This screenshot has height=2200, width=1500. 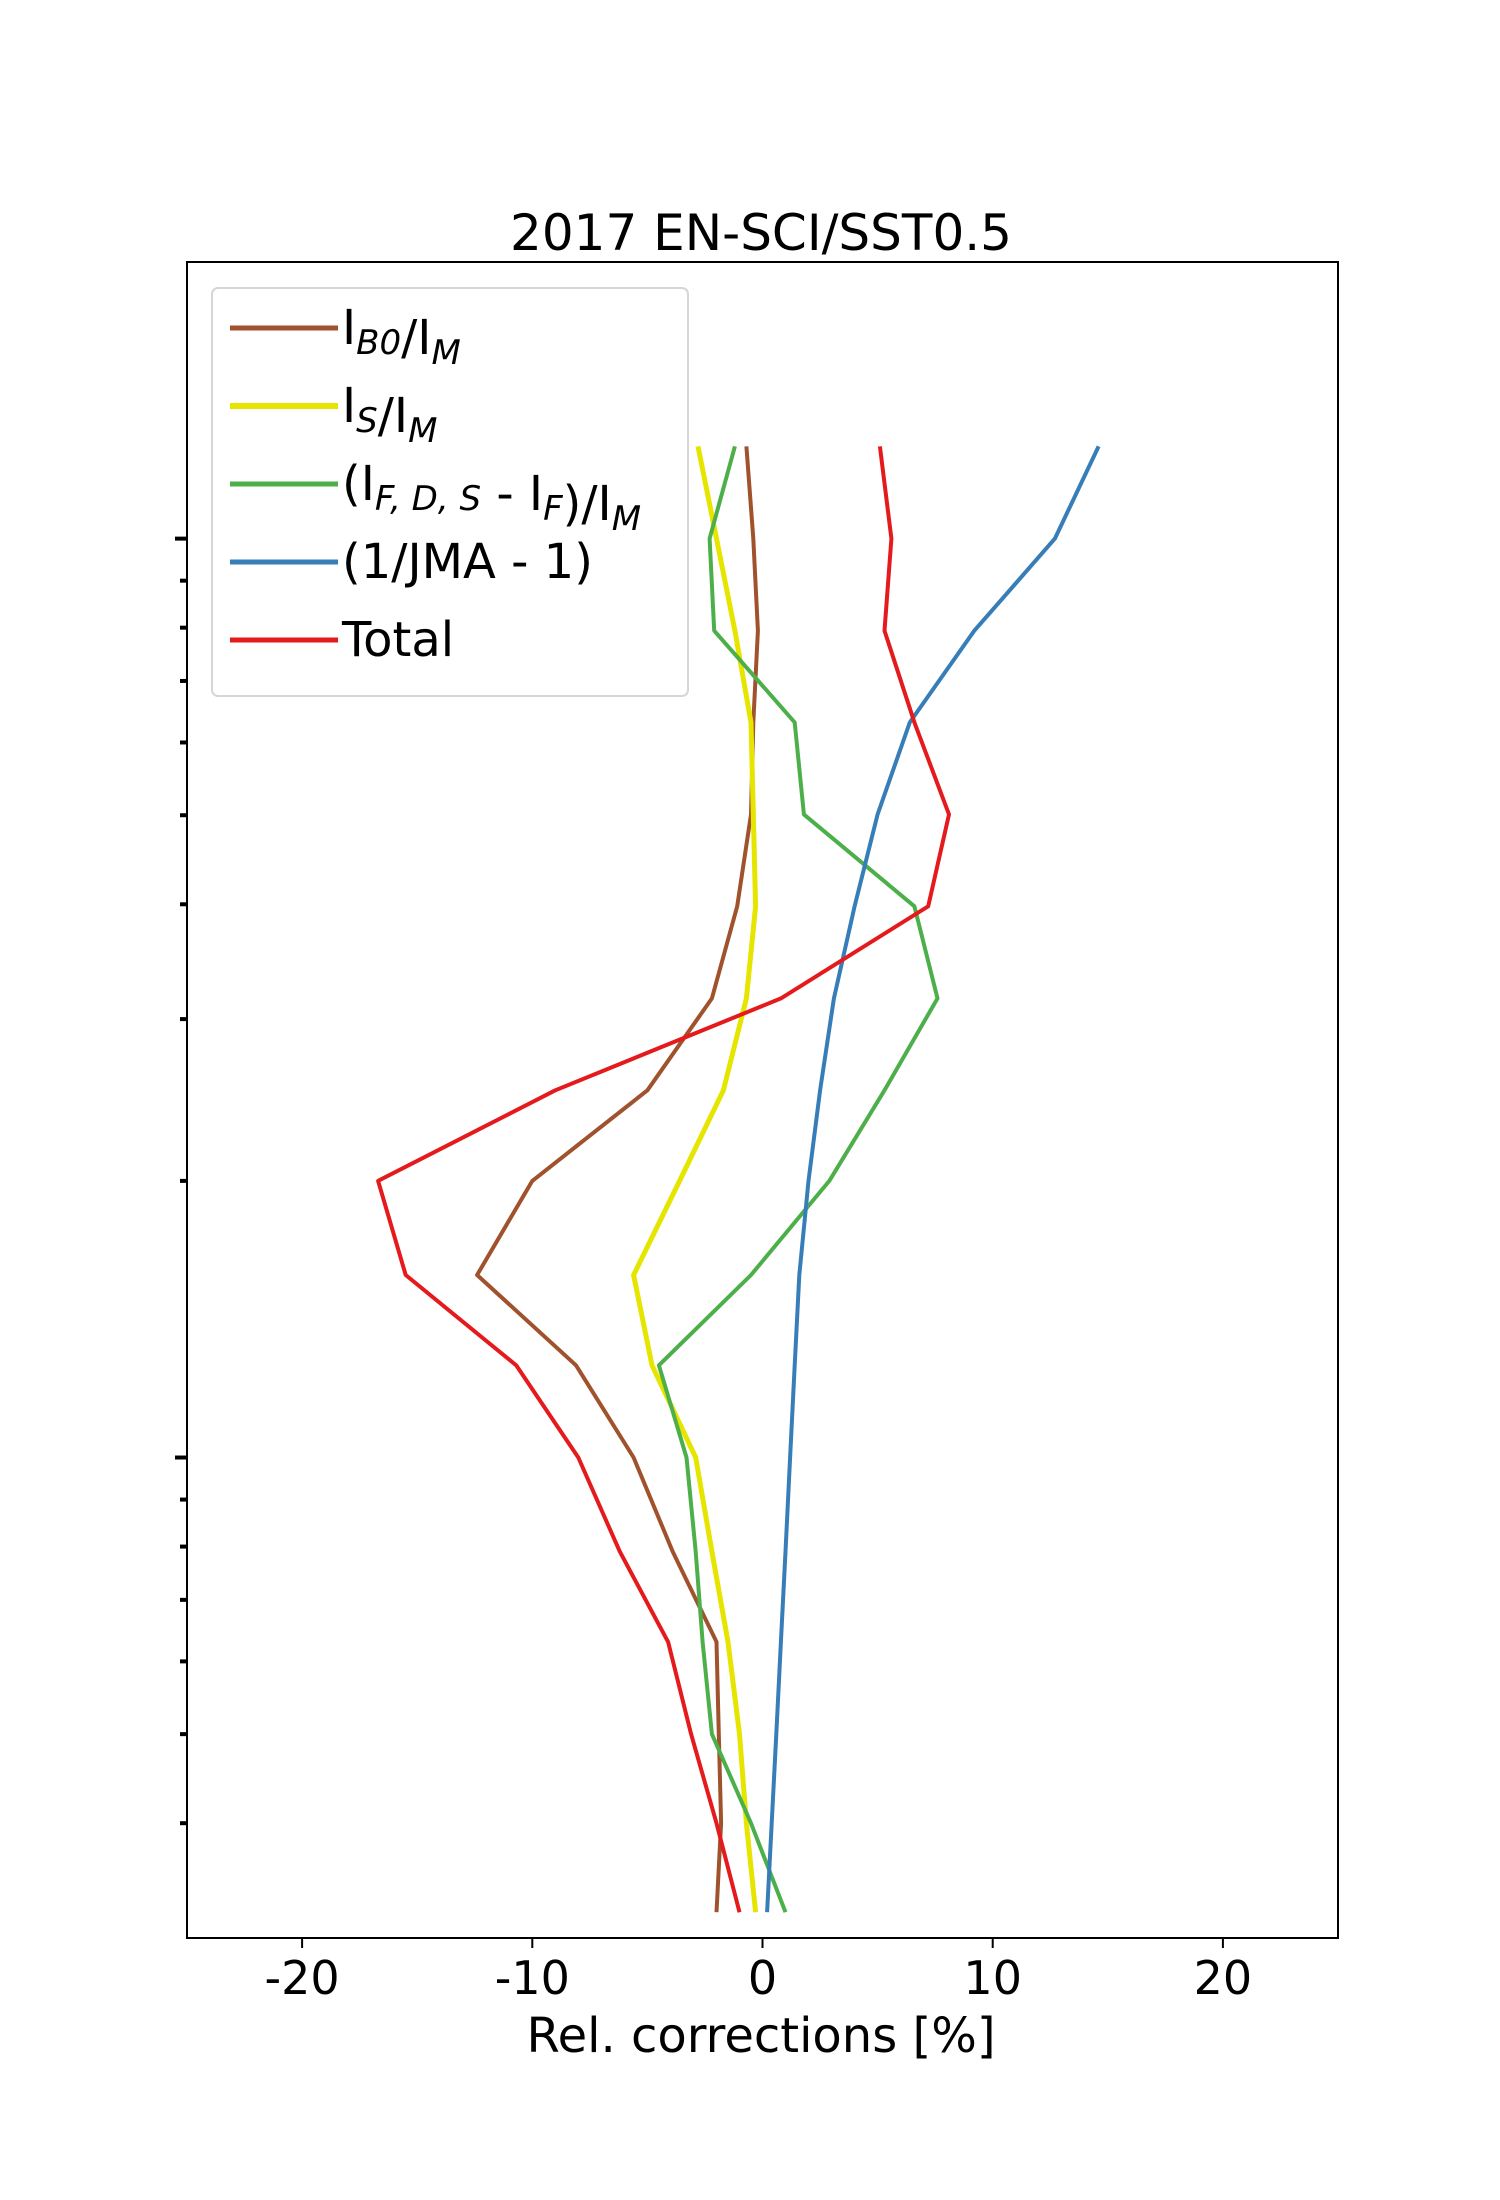 What do you see at coordinates (467, 562) in the screenshot?
I see `legend-label: (1/JMA - 1)` at bounding box center [467, 562].